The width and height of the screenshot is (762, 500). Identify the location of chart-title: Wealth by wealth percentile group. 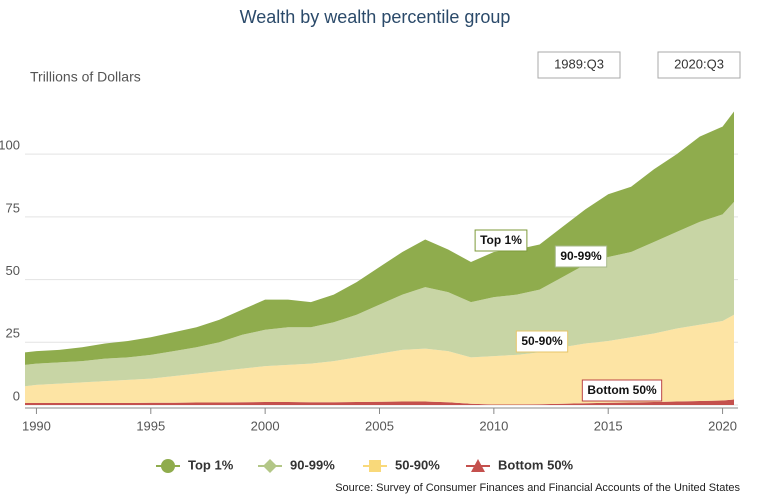
(375, 17).